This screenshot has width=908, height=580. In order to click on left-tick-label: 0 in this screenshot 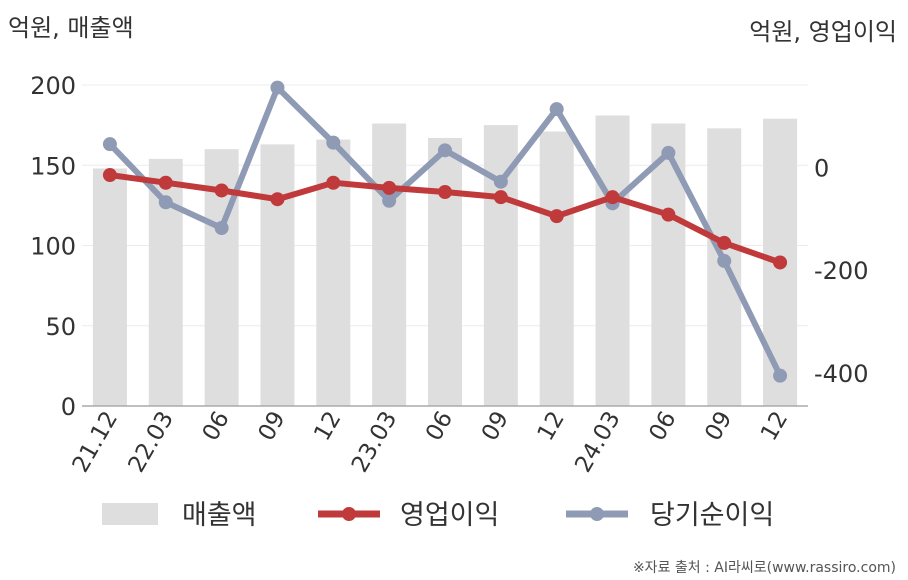, I will do `click(68, 407)`.